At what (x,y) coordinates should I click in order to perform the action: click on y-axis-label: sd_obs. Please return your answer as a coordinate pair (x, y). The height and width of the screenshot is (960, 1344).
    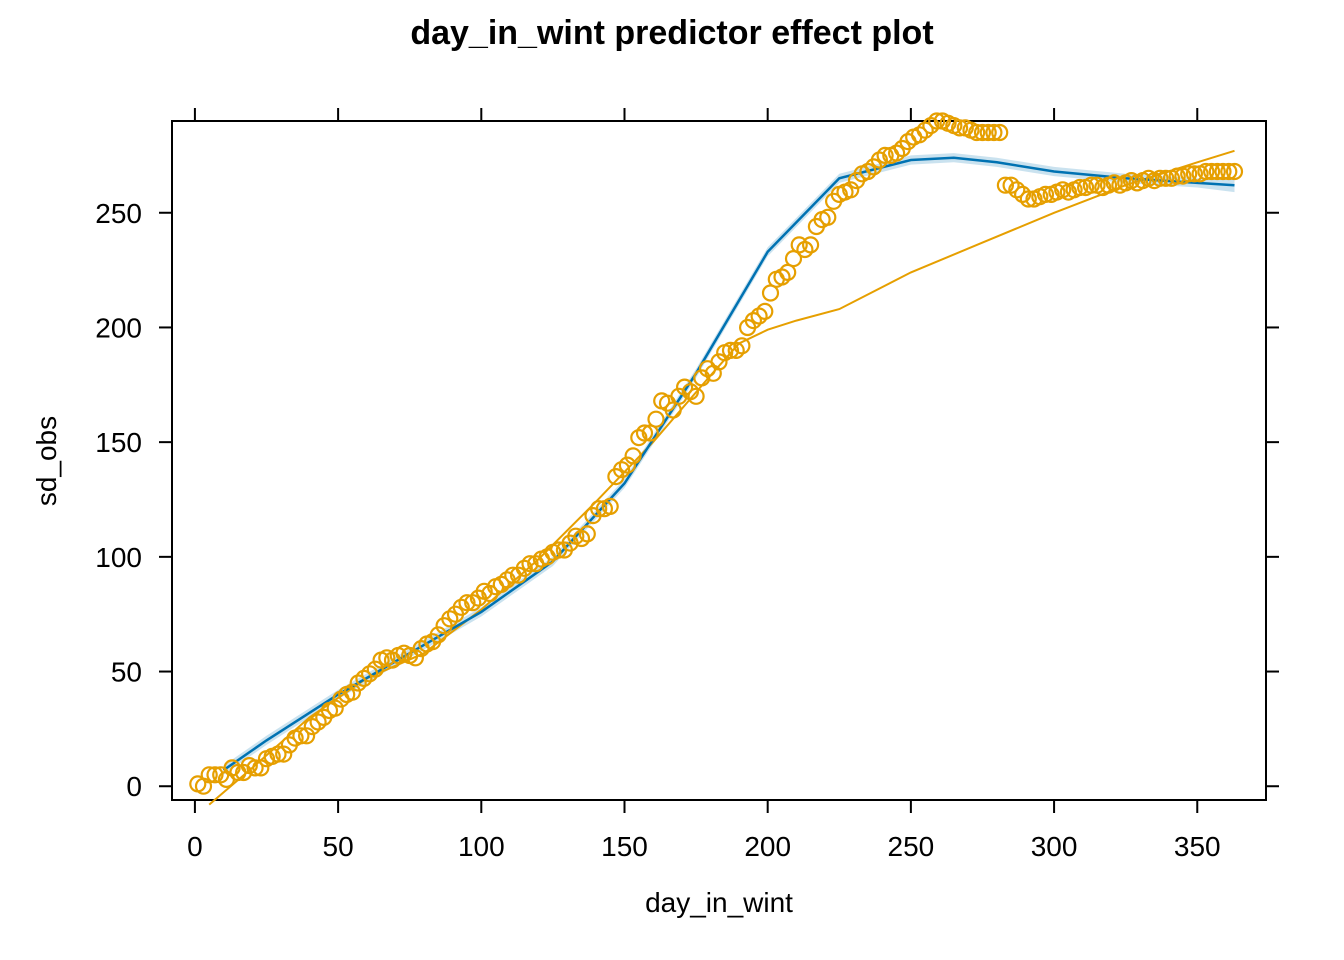
    Looking at the image, I should click on (46, 461).